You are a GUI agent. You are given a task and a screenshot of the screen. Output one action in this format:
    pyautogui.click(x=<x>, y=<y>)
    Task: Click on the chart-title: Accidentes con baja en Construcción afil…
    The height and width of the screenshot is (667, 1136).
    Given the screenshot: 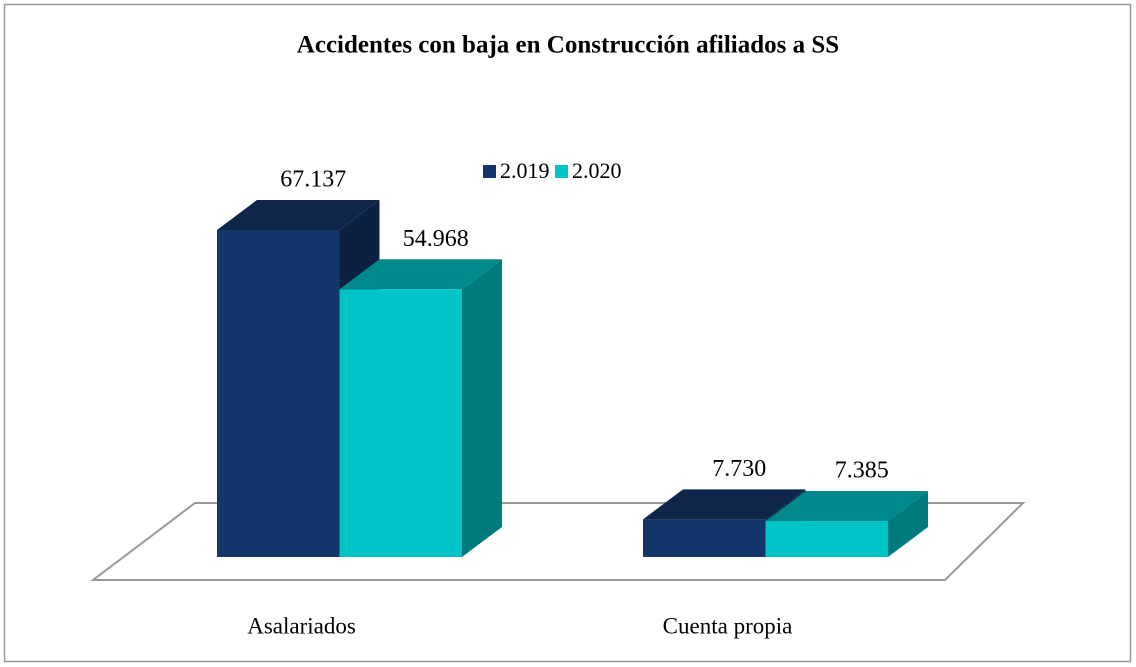 What is the action you would take?
    pyautogui.click(x=568, y=45)
    